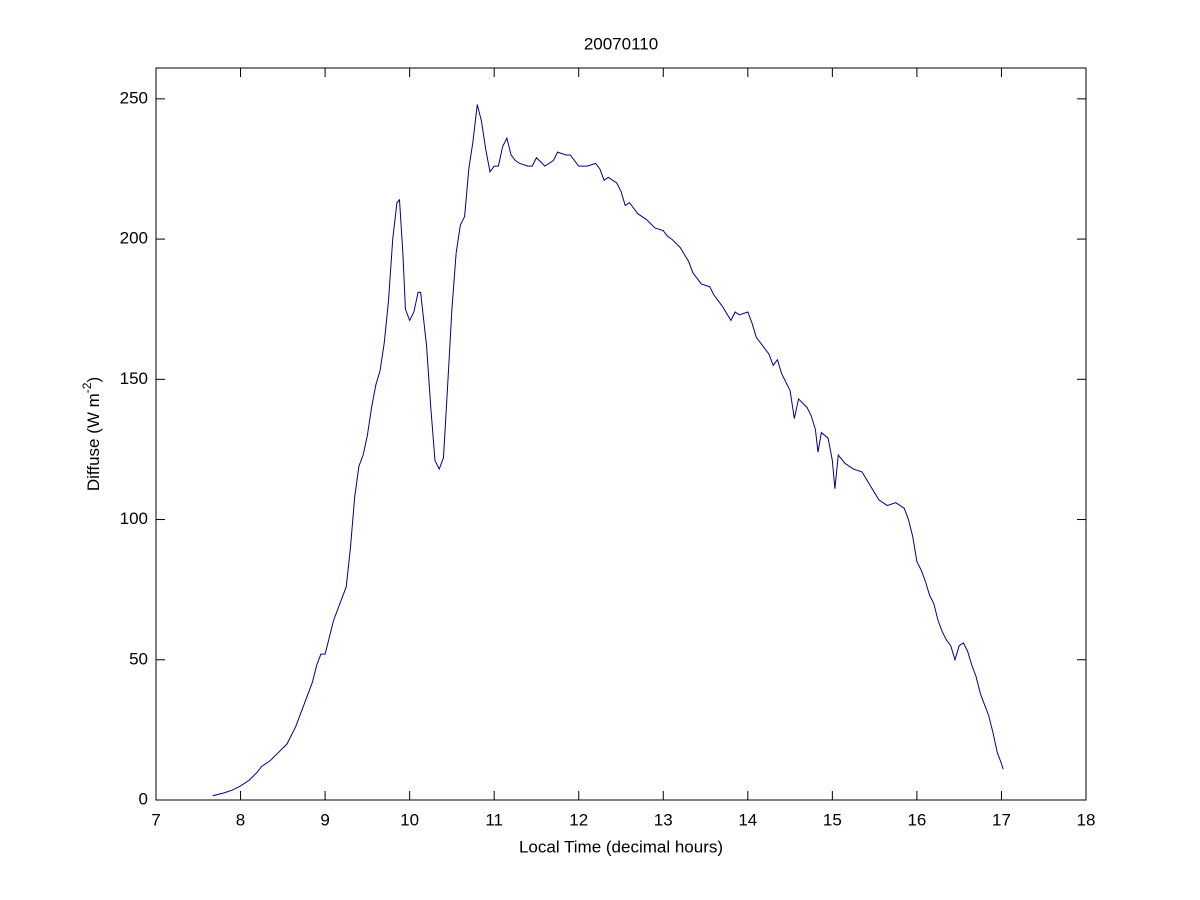  I want to click on y-axis-label-end: ), so click(93, 380).